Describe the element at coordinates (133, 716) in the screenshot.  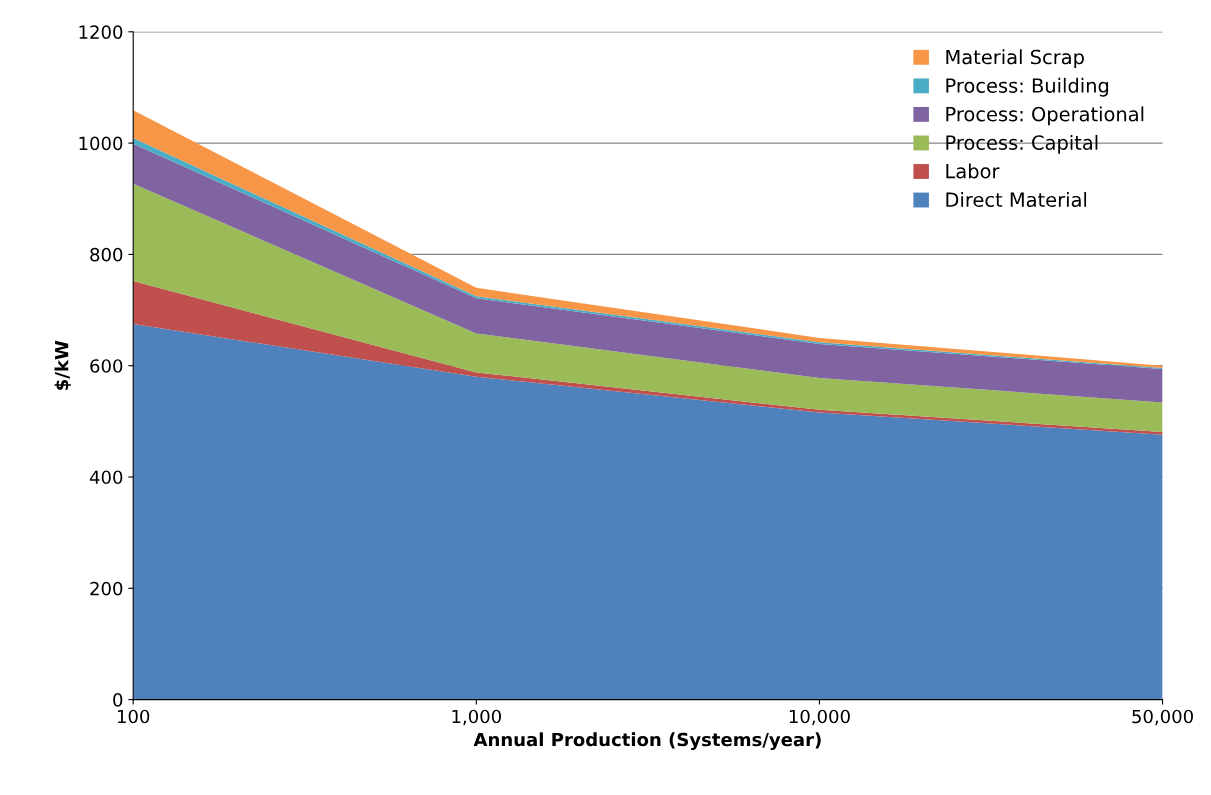
I see `x-tick-label: 100` at that location.